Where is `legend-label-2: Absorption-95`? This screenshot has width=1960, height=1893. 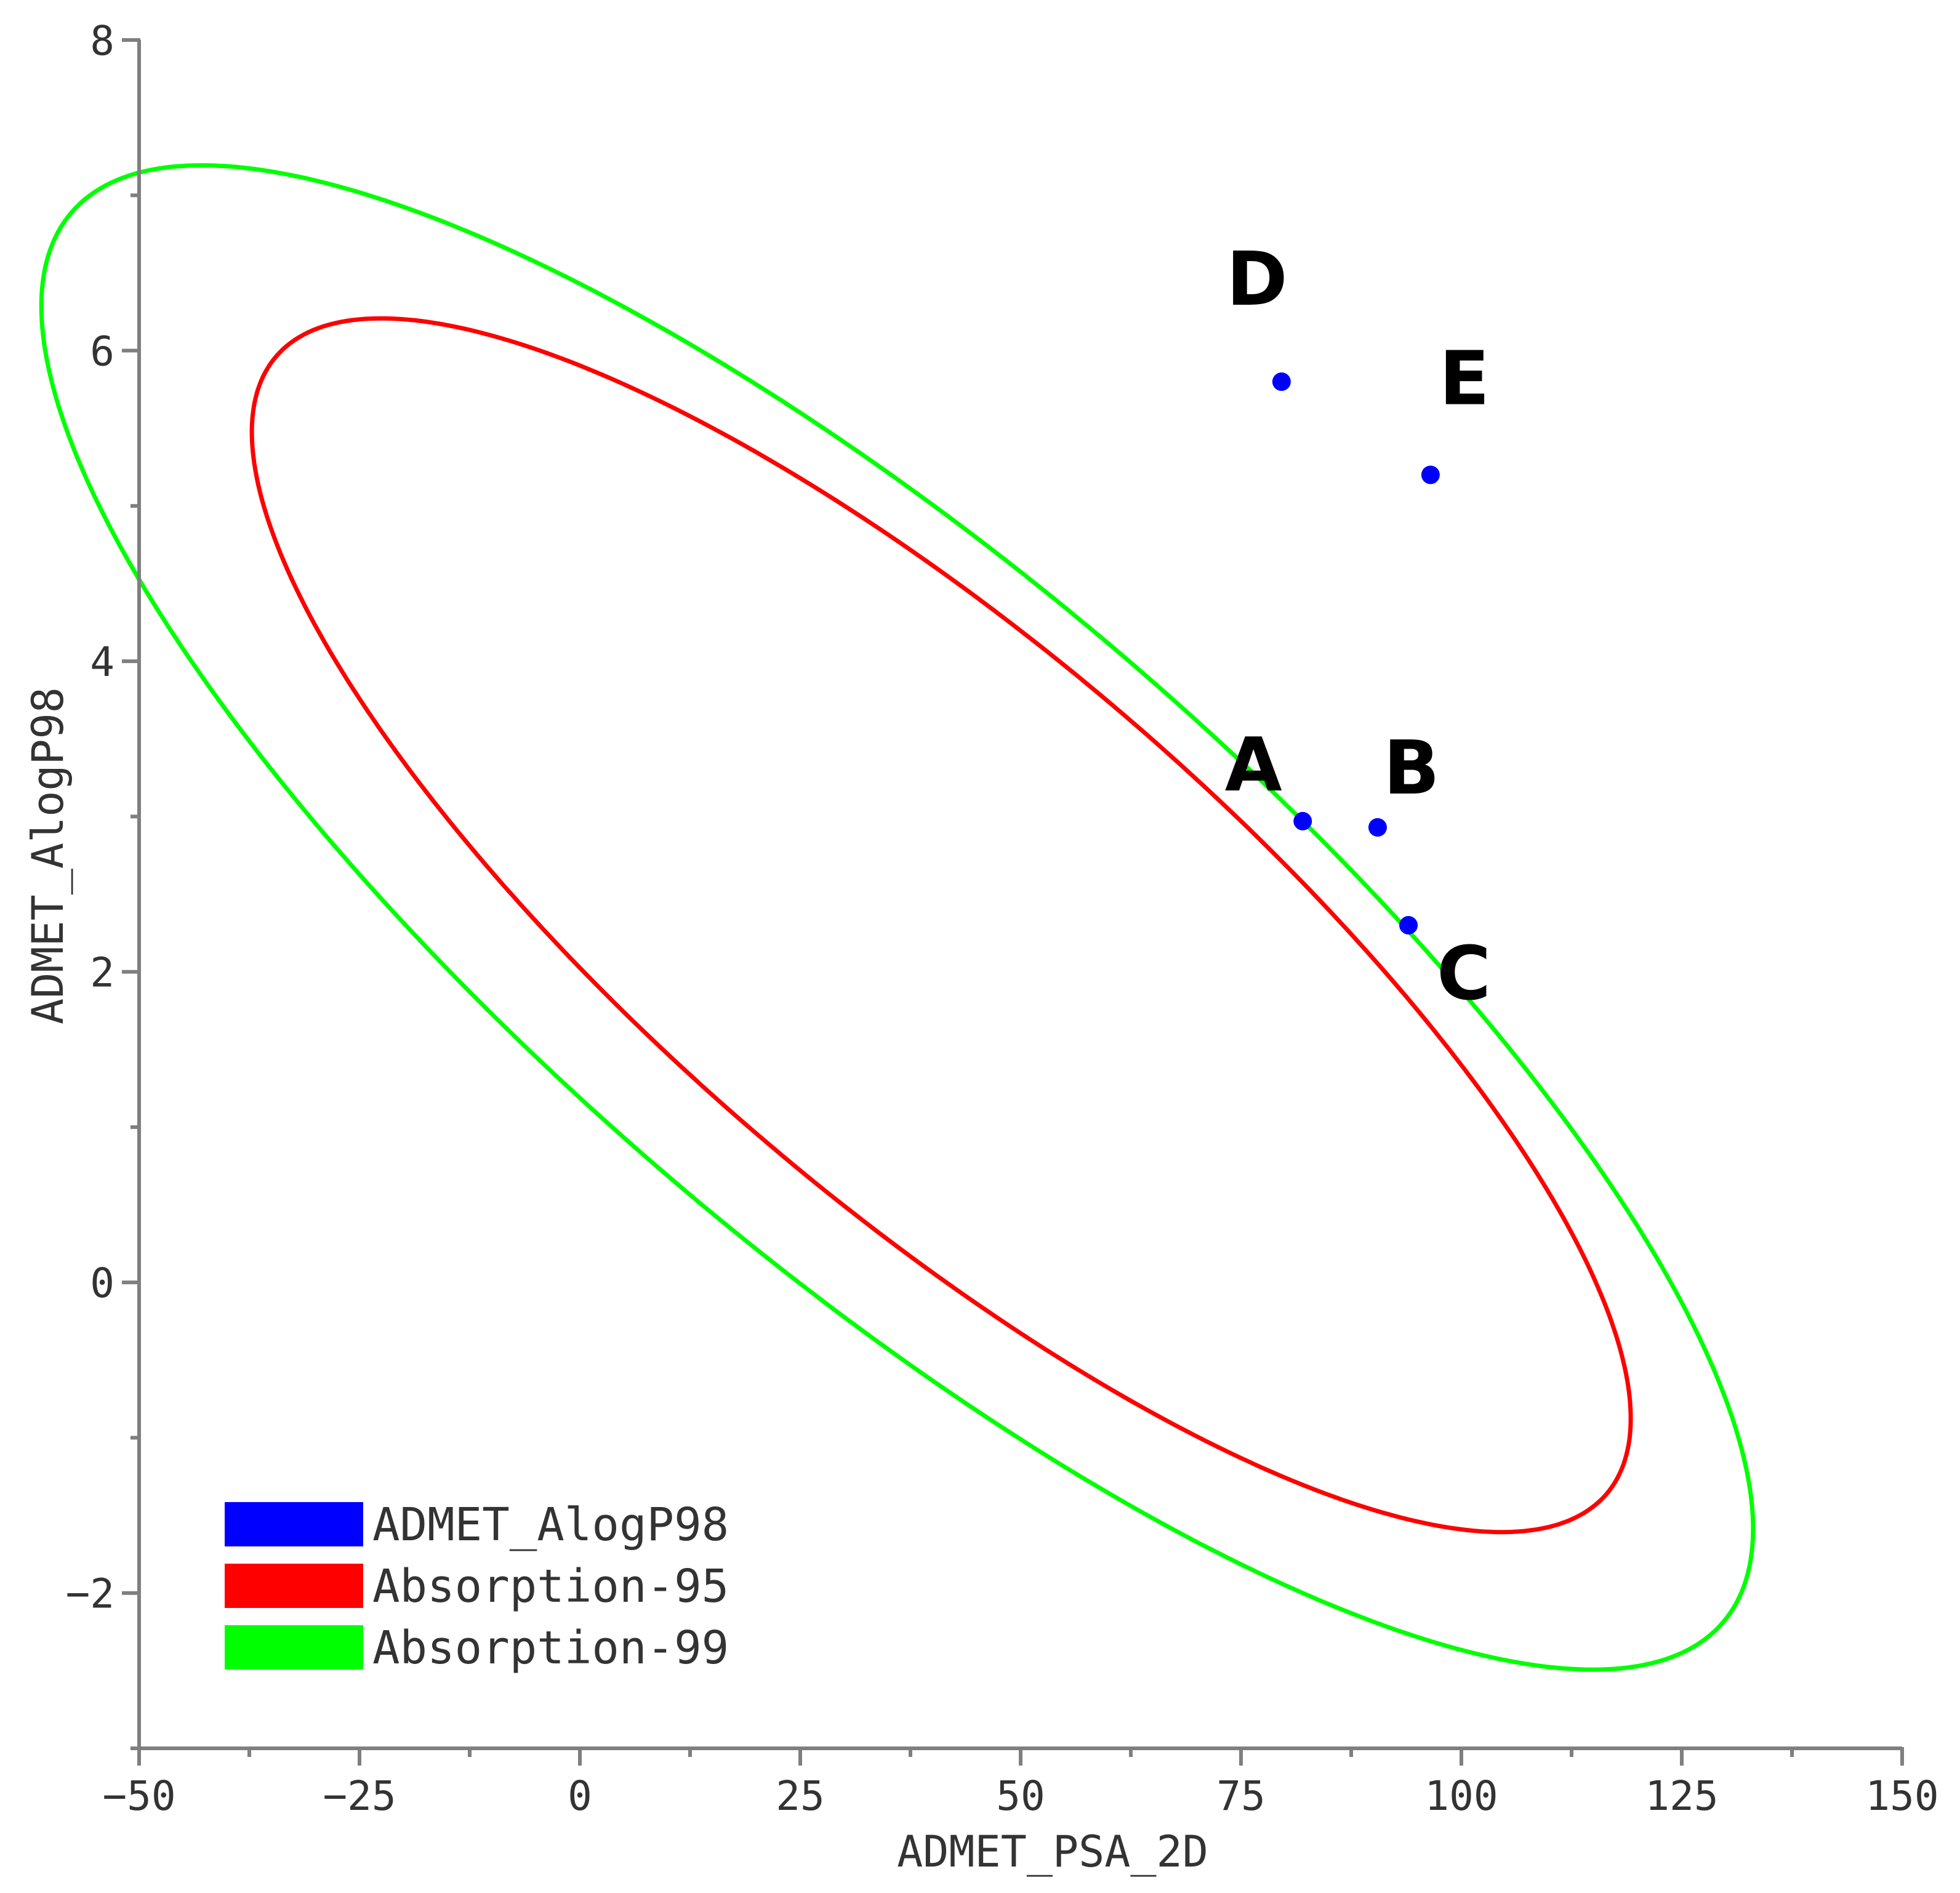 legend-label-2: Absorption-95 is located at coordinates (550, 1586).